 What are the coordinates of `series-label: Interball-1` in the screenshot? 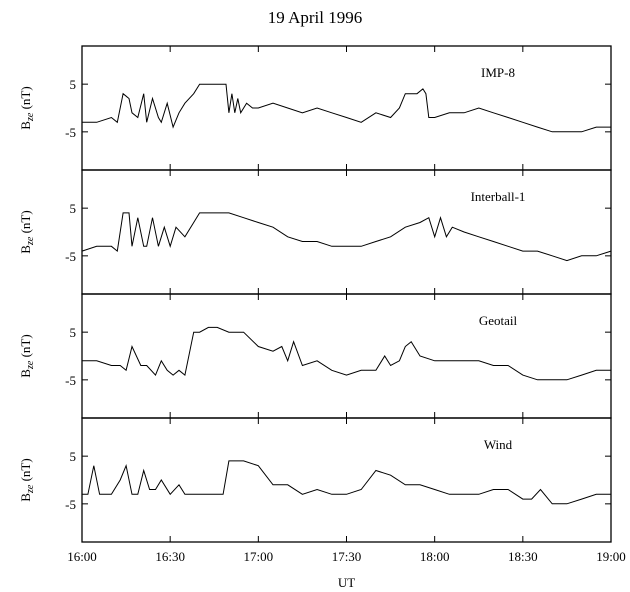 It's located at (498, 196).